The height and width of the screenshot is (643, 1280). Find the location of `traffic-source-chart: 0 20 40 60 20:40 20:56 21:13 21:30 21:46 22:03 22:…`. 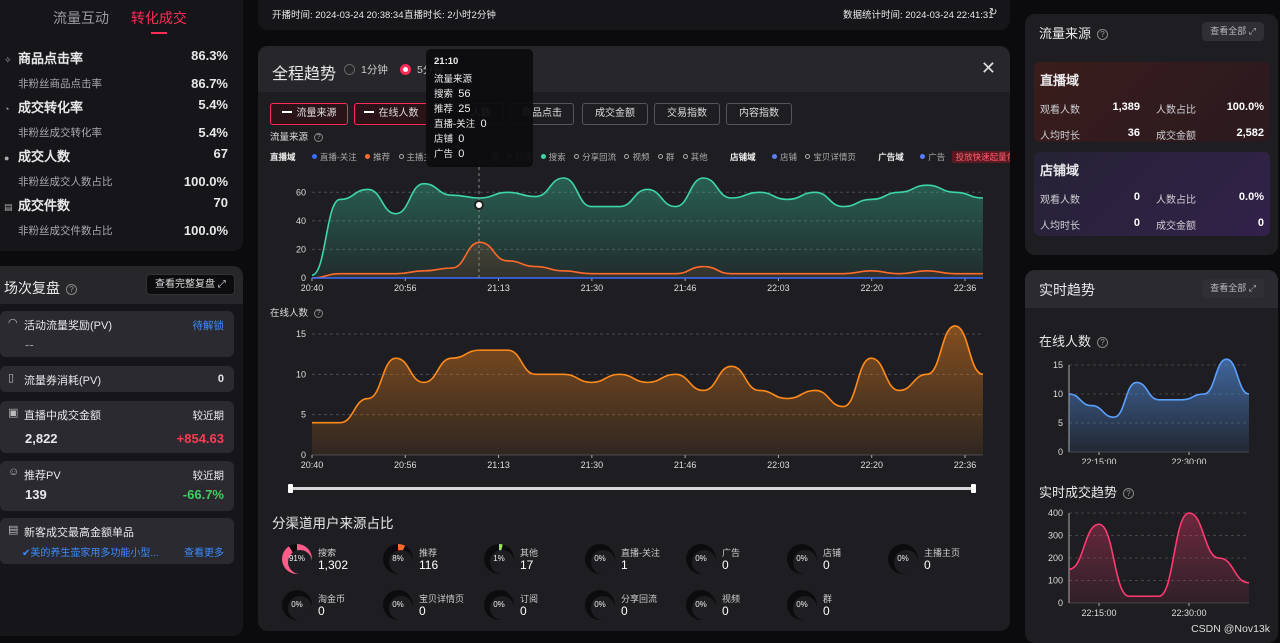

traffic-source-chart: 0 20 40 60 20:40 20:56 21:13 21:30 21:46 22:03 22:… is located at coordinates (634, 228).